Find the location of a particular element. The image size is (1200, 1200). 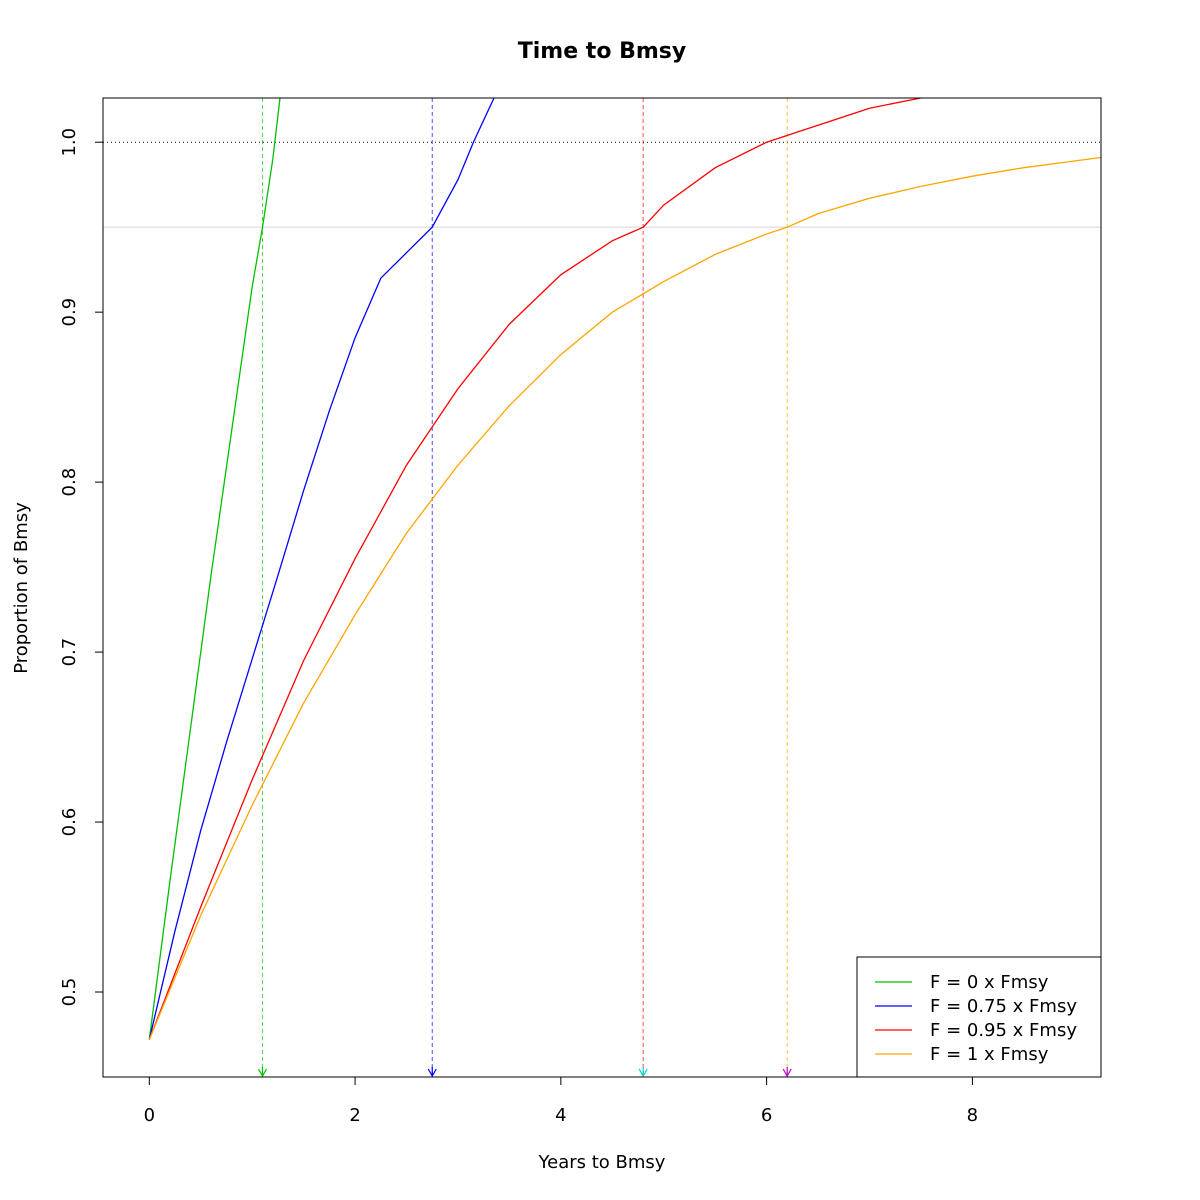

y-tick-label-2: 0.7 is located at coordinates (69, 652).